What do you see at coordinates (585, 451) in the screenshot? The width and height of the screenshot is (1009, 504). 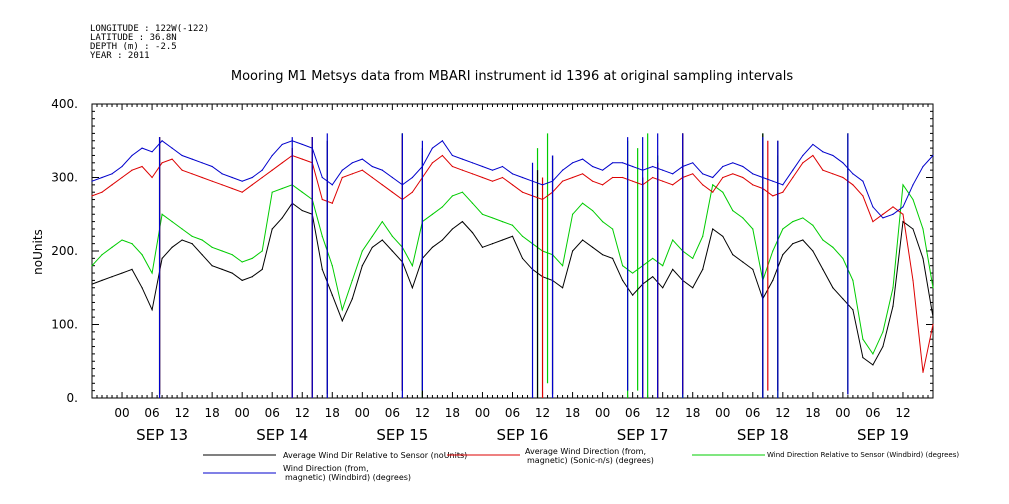 I see `legend-label-line: Average Wind Direction (from,` at bounding box center [585, 451].